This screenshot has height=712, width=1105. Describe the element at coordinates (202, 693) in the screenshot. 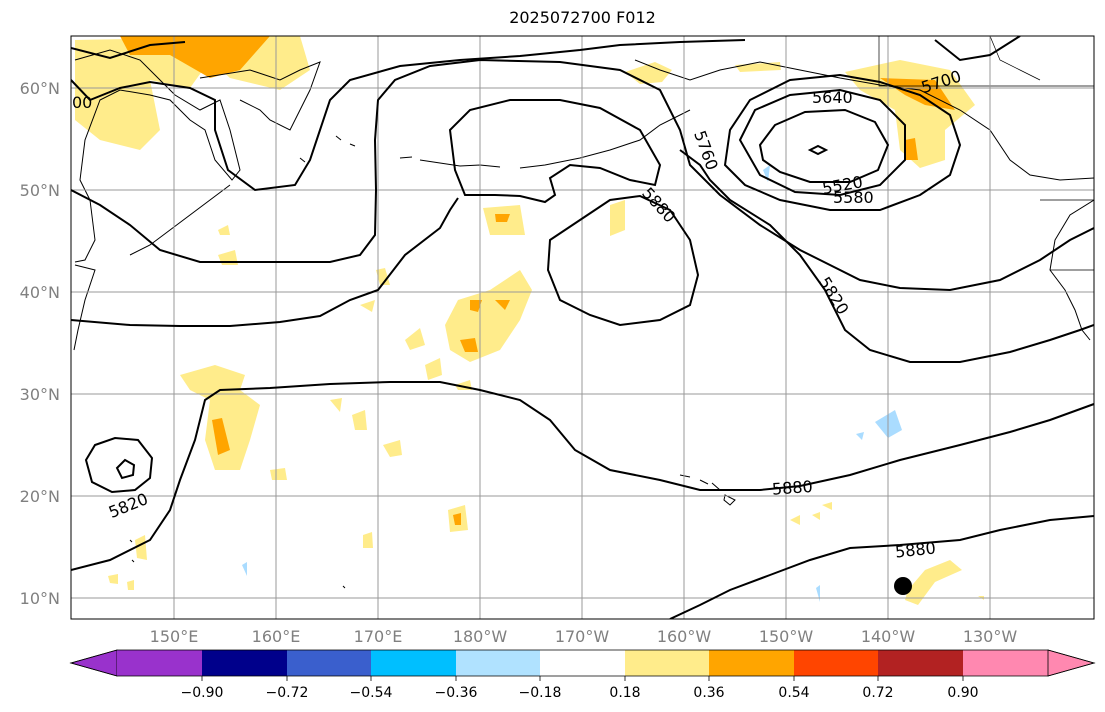

I see `colorbar-tick-label: −0.90` at that location.